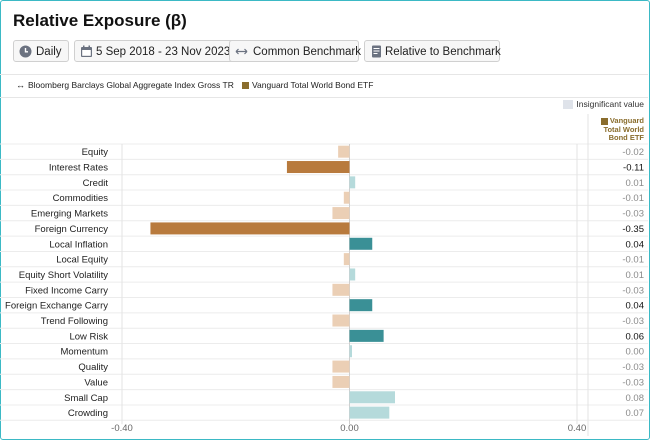 This screenshot has height=440, width=650. I want to click on category-label: Foreign Currency, so click(72, 229).